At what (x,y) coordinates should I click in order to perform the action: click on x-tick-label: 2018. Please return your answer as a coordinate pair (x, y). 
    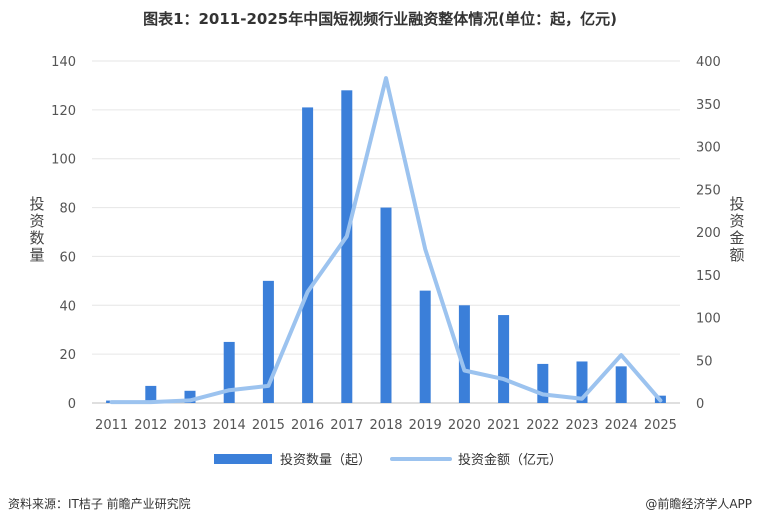
    Looking at the image, I should click on (385, 425).